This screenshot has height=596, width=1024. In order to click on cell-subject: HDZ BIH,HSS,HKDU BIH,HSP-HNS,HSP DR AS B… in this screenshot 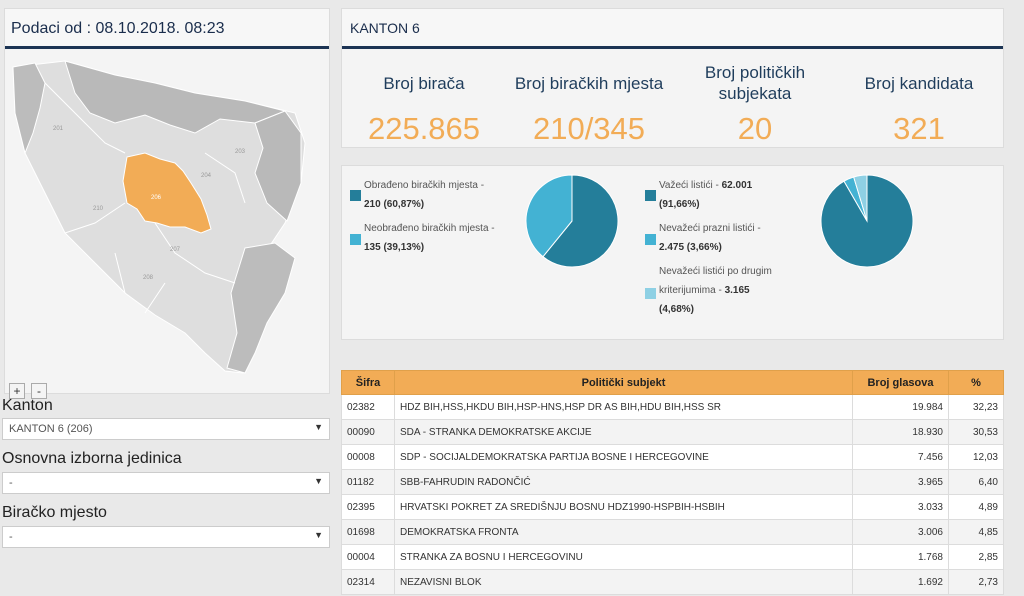, I will do `click(623, 407)`.